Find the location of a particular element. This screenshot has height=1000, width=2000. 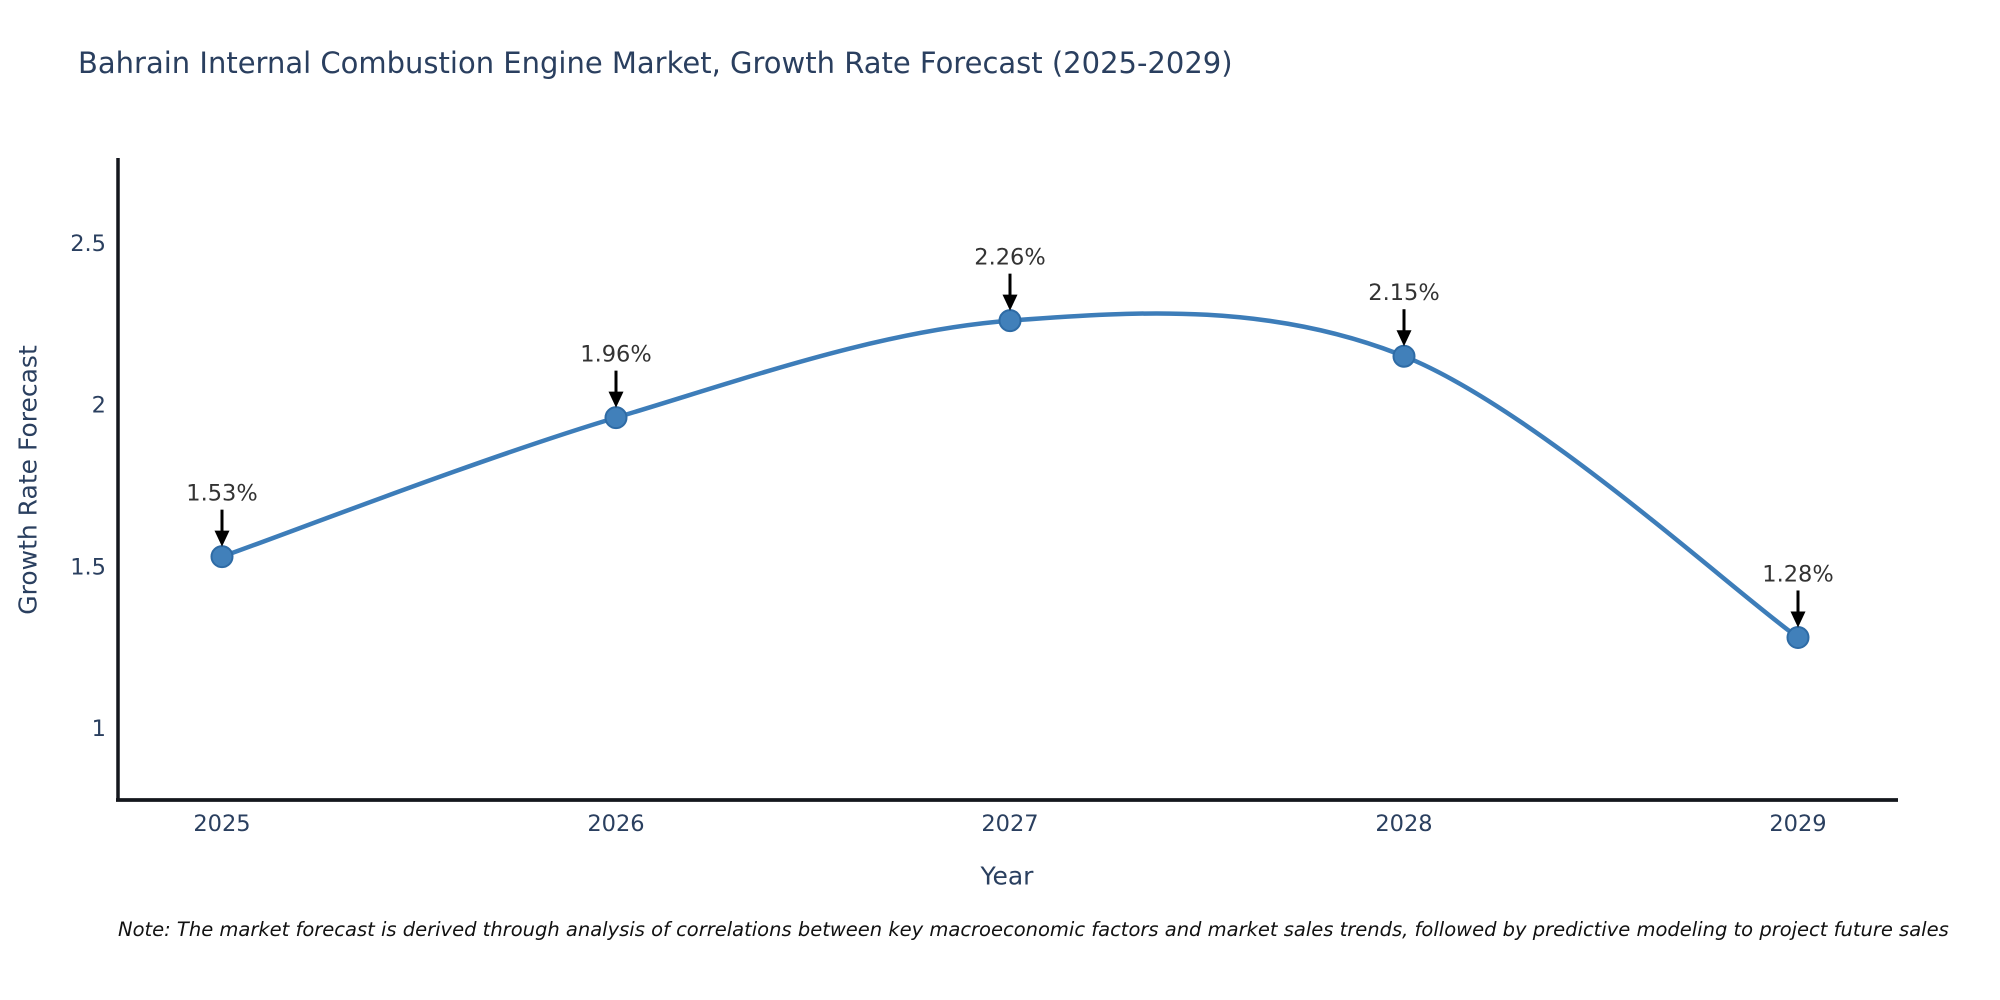

y-tick-label-2: 2 is located at coordinates (99, 406).